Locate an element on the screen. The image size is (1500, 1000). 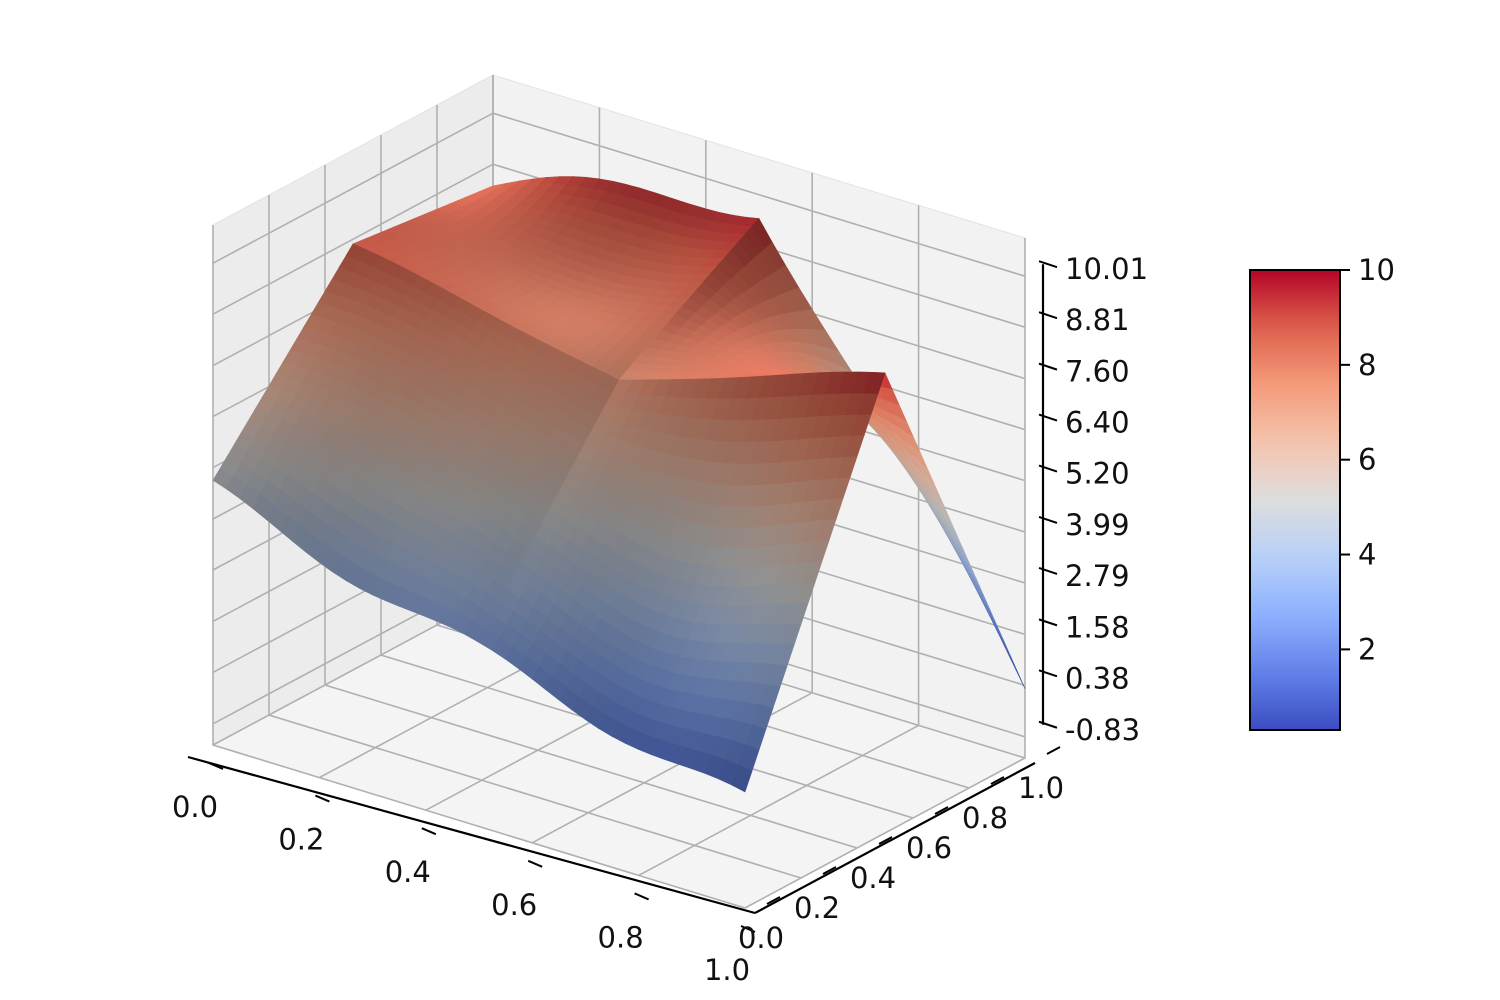
colorbar-fill is located at coordinates (1295, 500).